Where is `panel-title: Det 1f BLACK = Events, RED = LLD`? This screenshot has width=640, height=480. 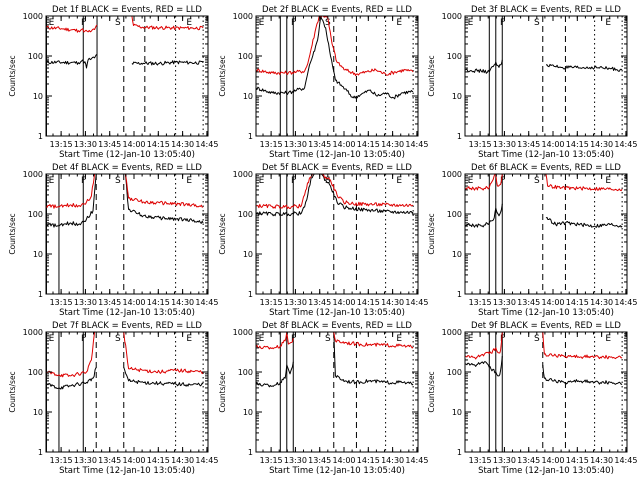 panel-title: Det 1f BLACK = Events, RED = LLD is located at coordinates (127, 10).